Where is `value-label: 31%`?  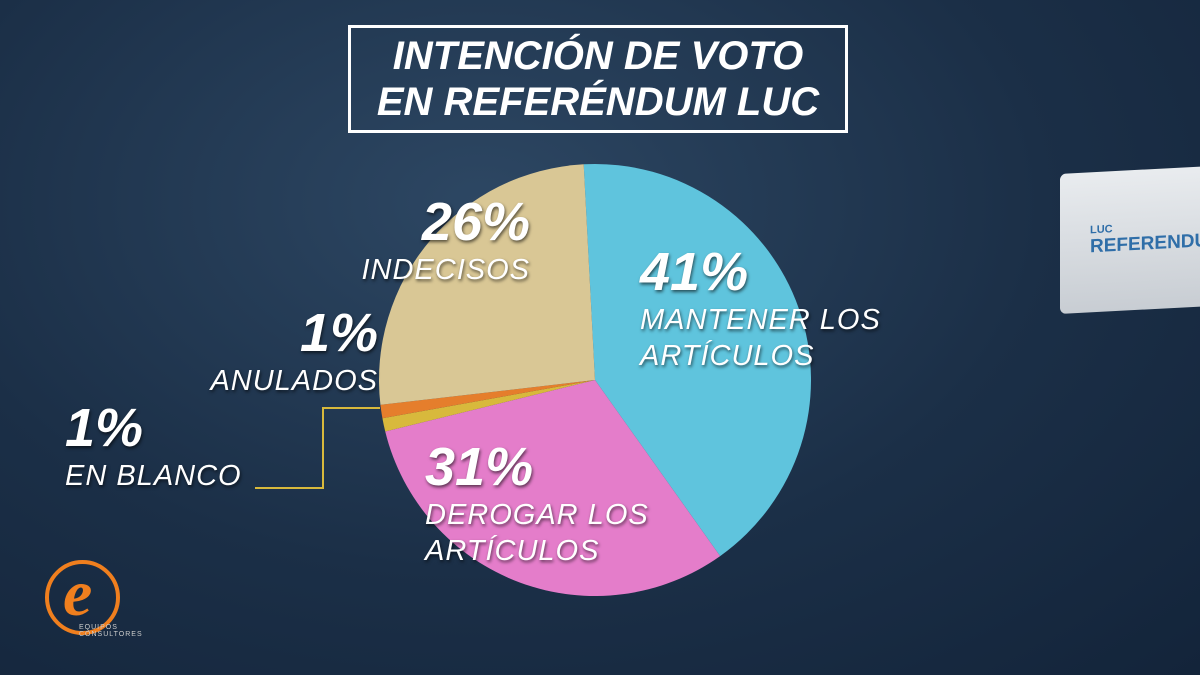 value-label: 31% is located at coordinates (479, 467).